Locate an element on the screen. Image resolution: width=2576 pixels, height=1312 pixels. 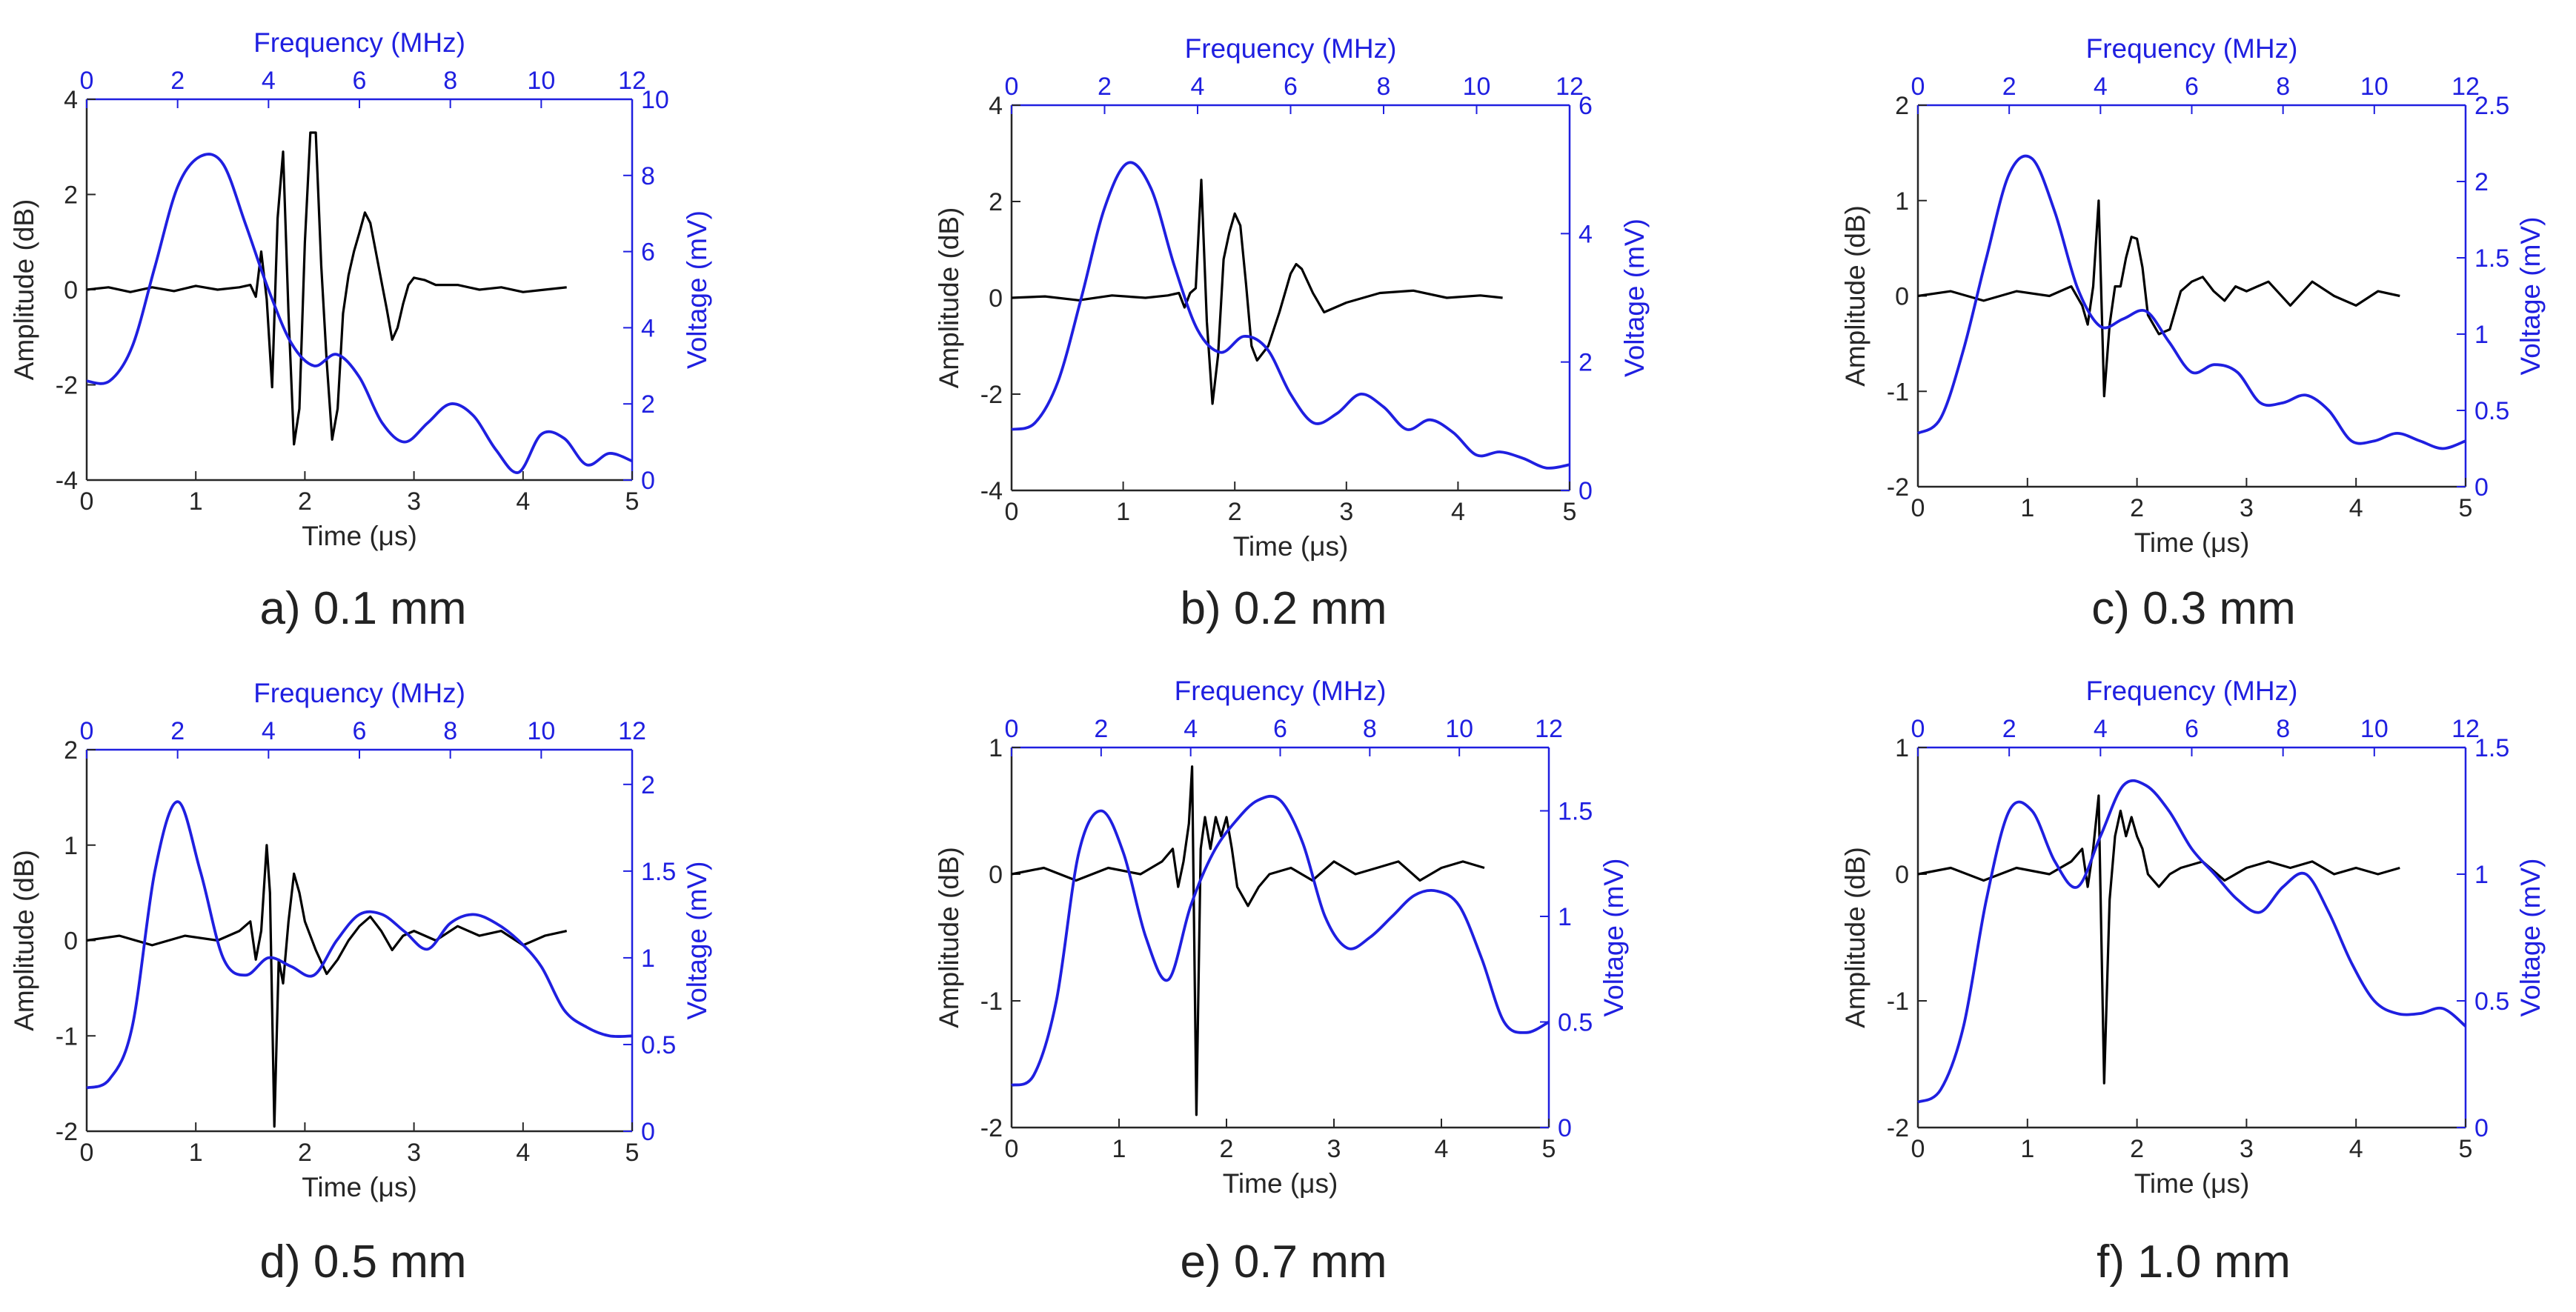
y-tick-label: 2 is located at coordinates (996, 202).